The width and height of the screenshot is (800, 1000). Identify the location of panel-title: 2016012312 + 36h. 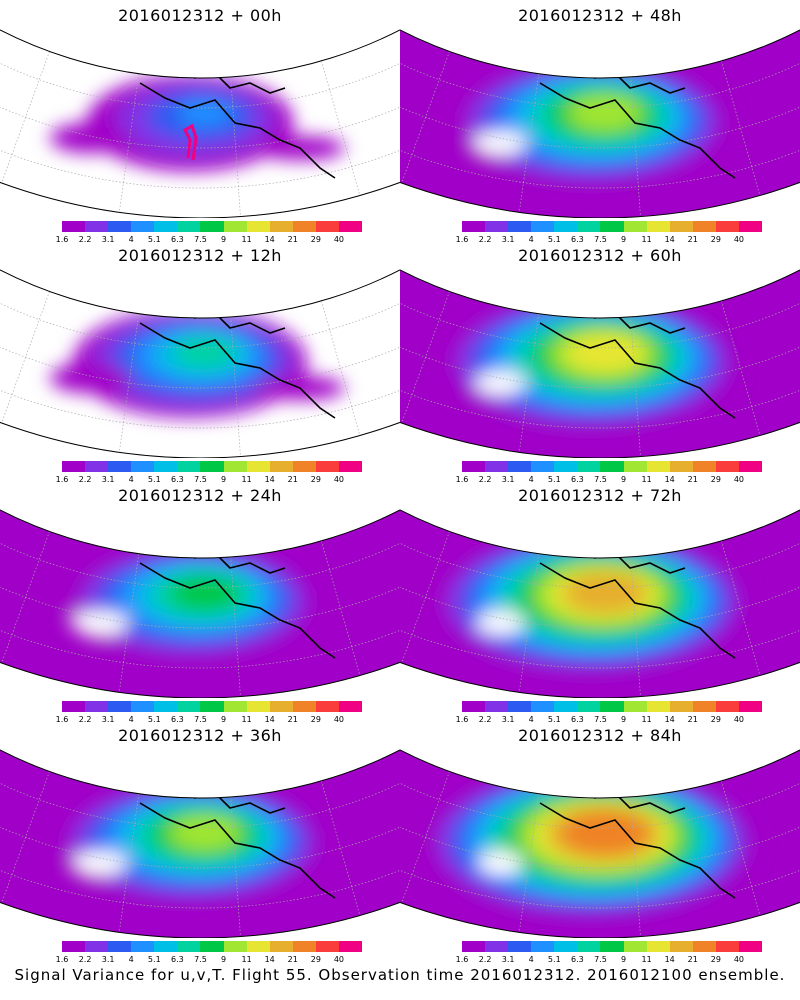
(200, 735).